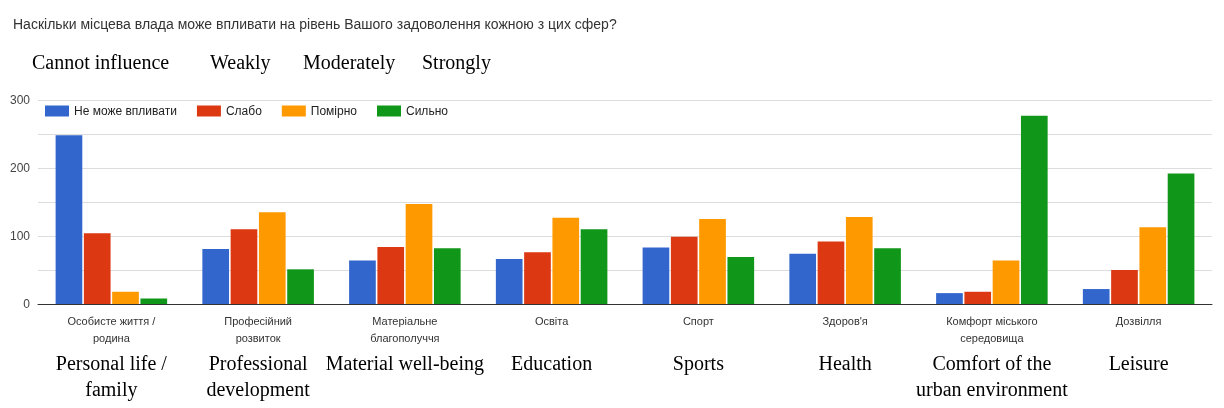  What do you see at coordinates (20, 168) in the screenshot?
I see `y-tick-label: 200` at bounding box center [20, 168].